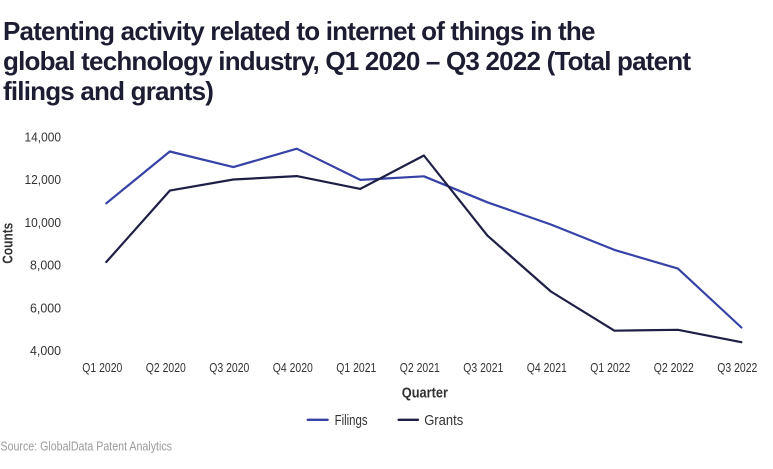 The image size is (773, 469). What do you see at coordinates (443, 420) in the screenshot?
I see `svg-text: Grants` at bounding box center [443, 420].